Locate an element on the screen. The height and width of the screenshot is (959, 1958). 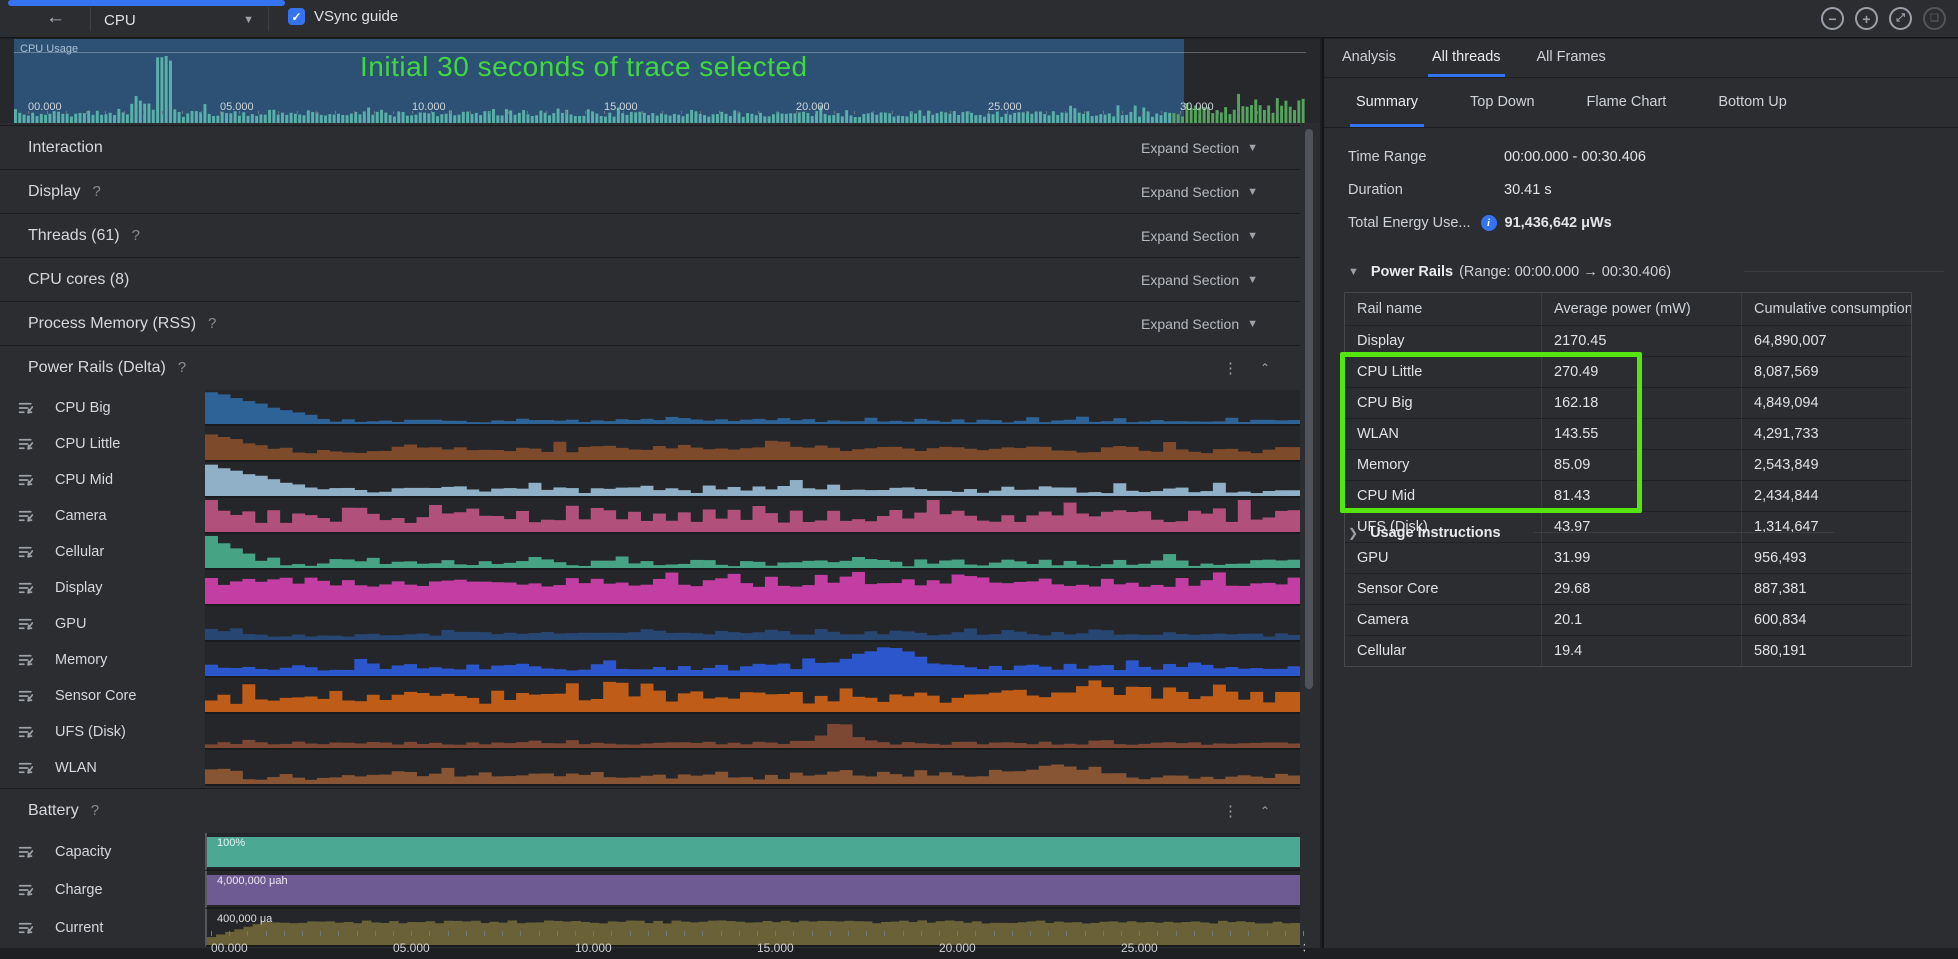
timeline-selection is located at coordinates (599, 81).